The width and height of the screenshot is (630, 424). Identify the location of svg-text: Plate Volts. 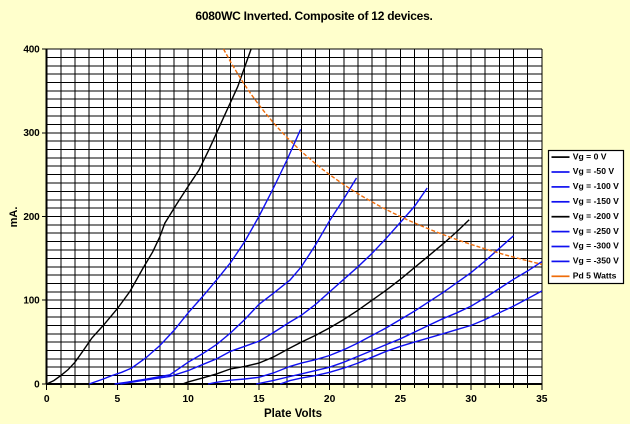
(293, 414).